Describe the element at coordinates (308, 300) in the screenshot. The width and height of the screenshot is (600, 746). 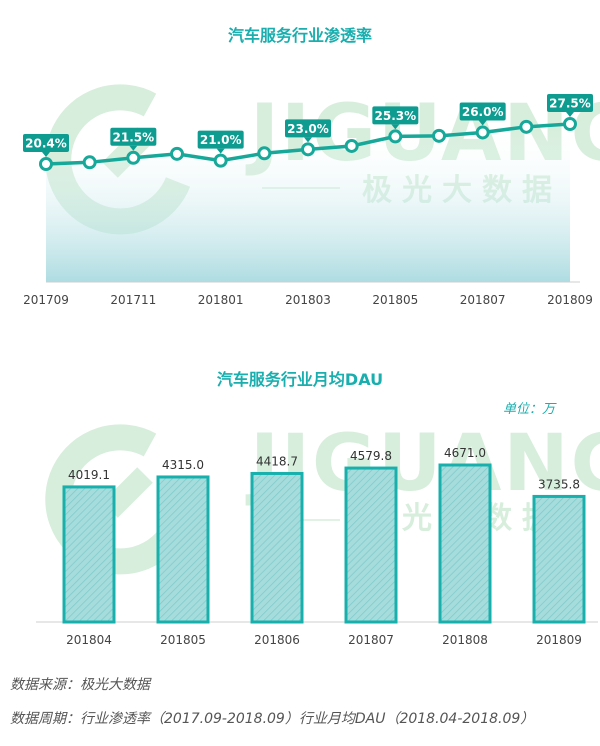
I see `x-tick-label: 201803` at that location.